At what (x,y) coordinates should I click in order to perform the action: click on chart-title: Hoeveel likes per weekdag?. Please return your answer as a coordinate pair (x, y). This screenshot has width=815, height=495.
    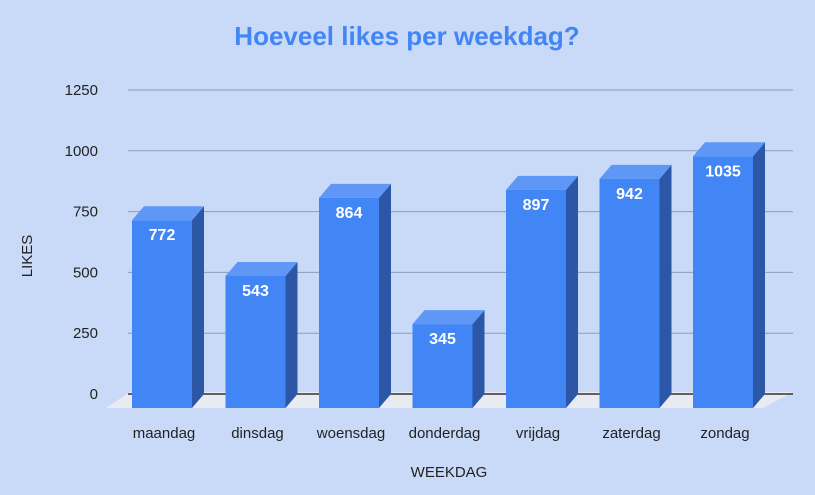
    Looking at the image, I should click on (406, 36).